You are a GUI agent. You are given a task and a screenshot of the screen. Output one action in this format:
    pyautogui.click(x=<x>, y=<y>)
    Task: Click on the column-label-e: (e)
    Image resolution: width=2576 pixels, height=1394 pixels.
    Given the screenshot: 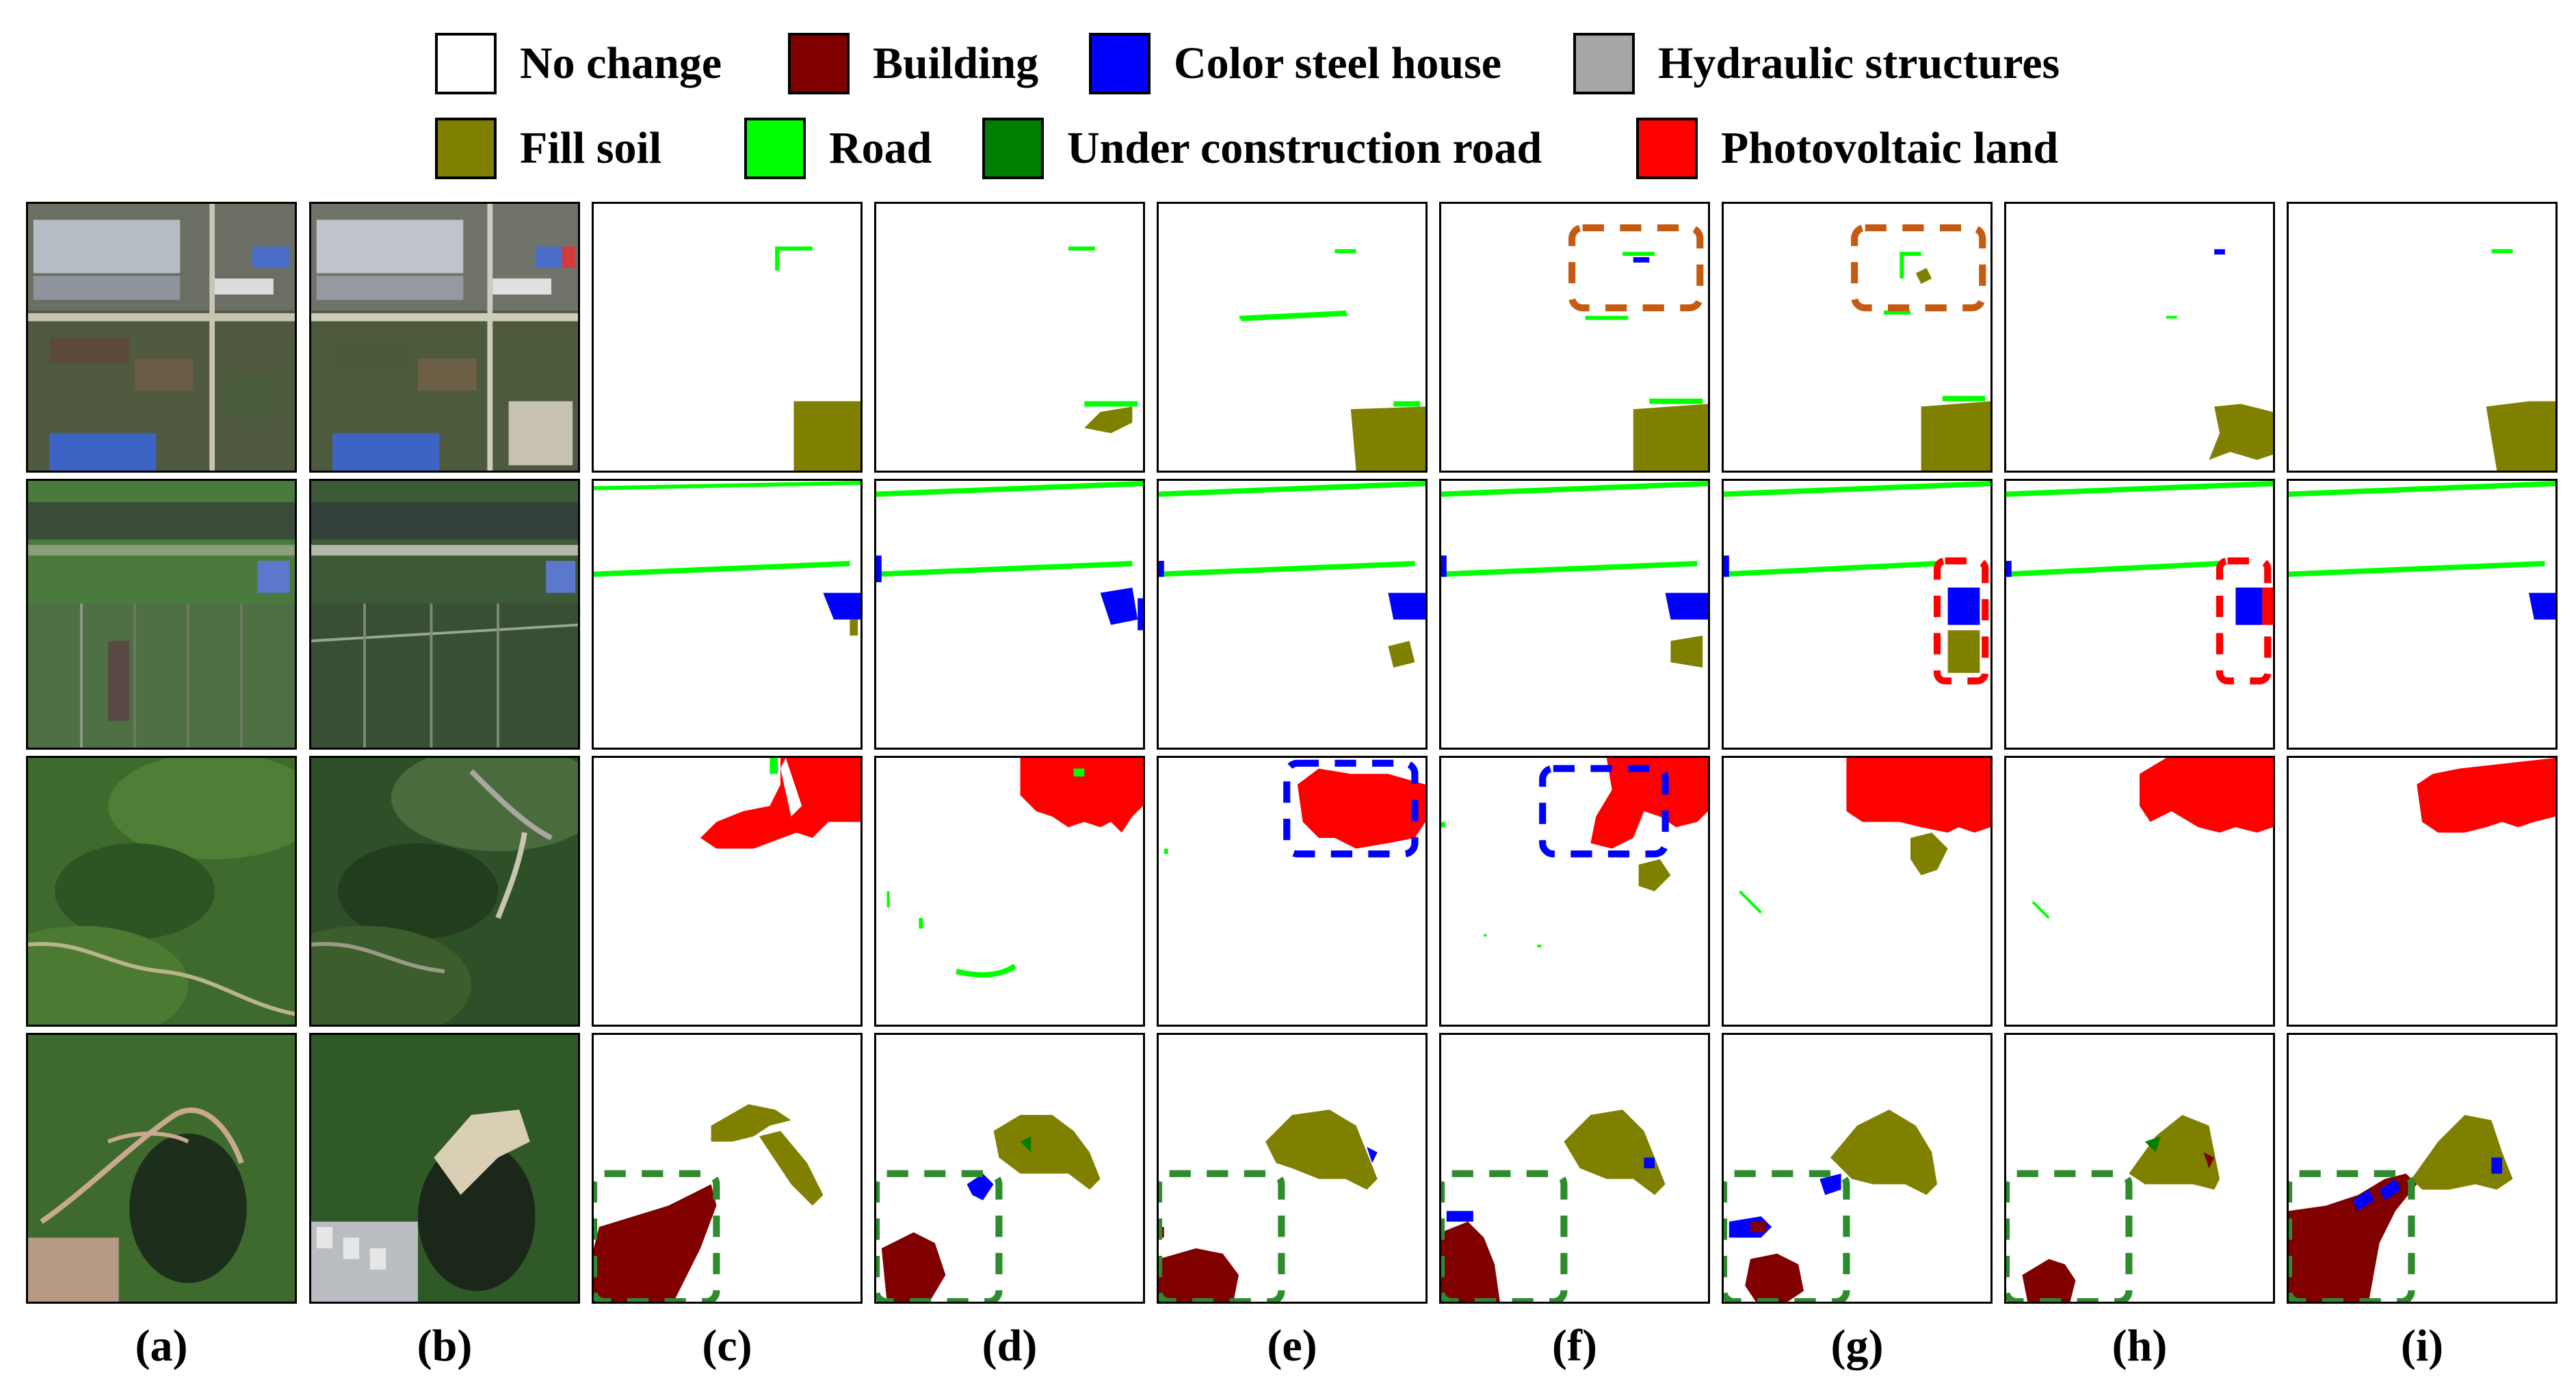 What is the action you would take?
    pyautogui.click(x=1292, y=1346)
    